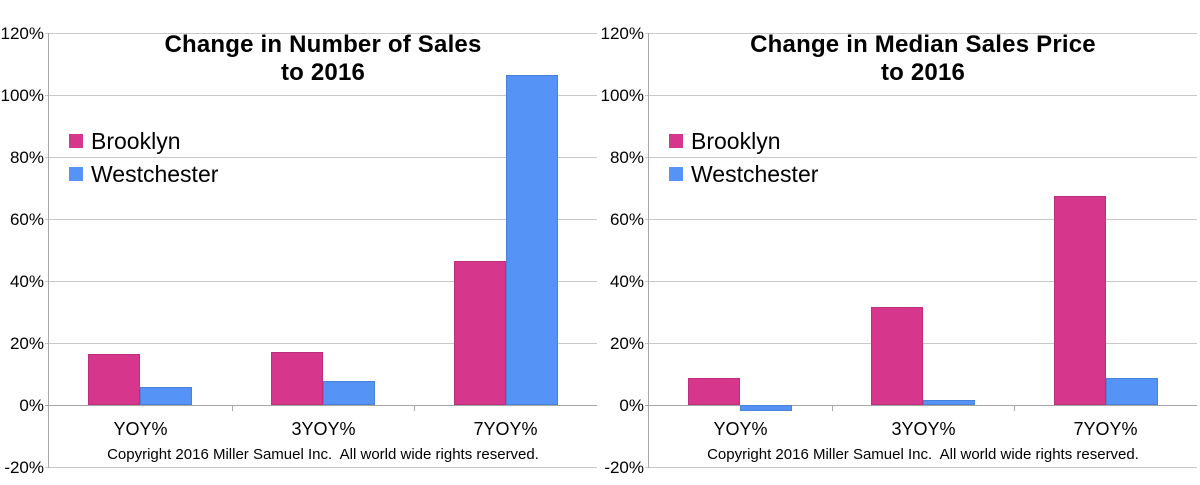 This screenshot has height=485, width=1200. I want to click on chart-title: Change in Median Sales Price to 2016, so click(923, 59).